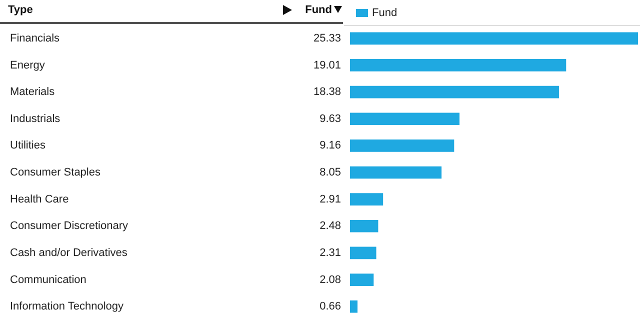 The image size is (640, 320). Describe the element at coordinates (48, 280) in the screenshot. I see `y-tick-label: Communication` at that location.